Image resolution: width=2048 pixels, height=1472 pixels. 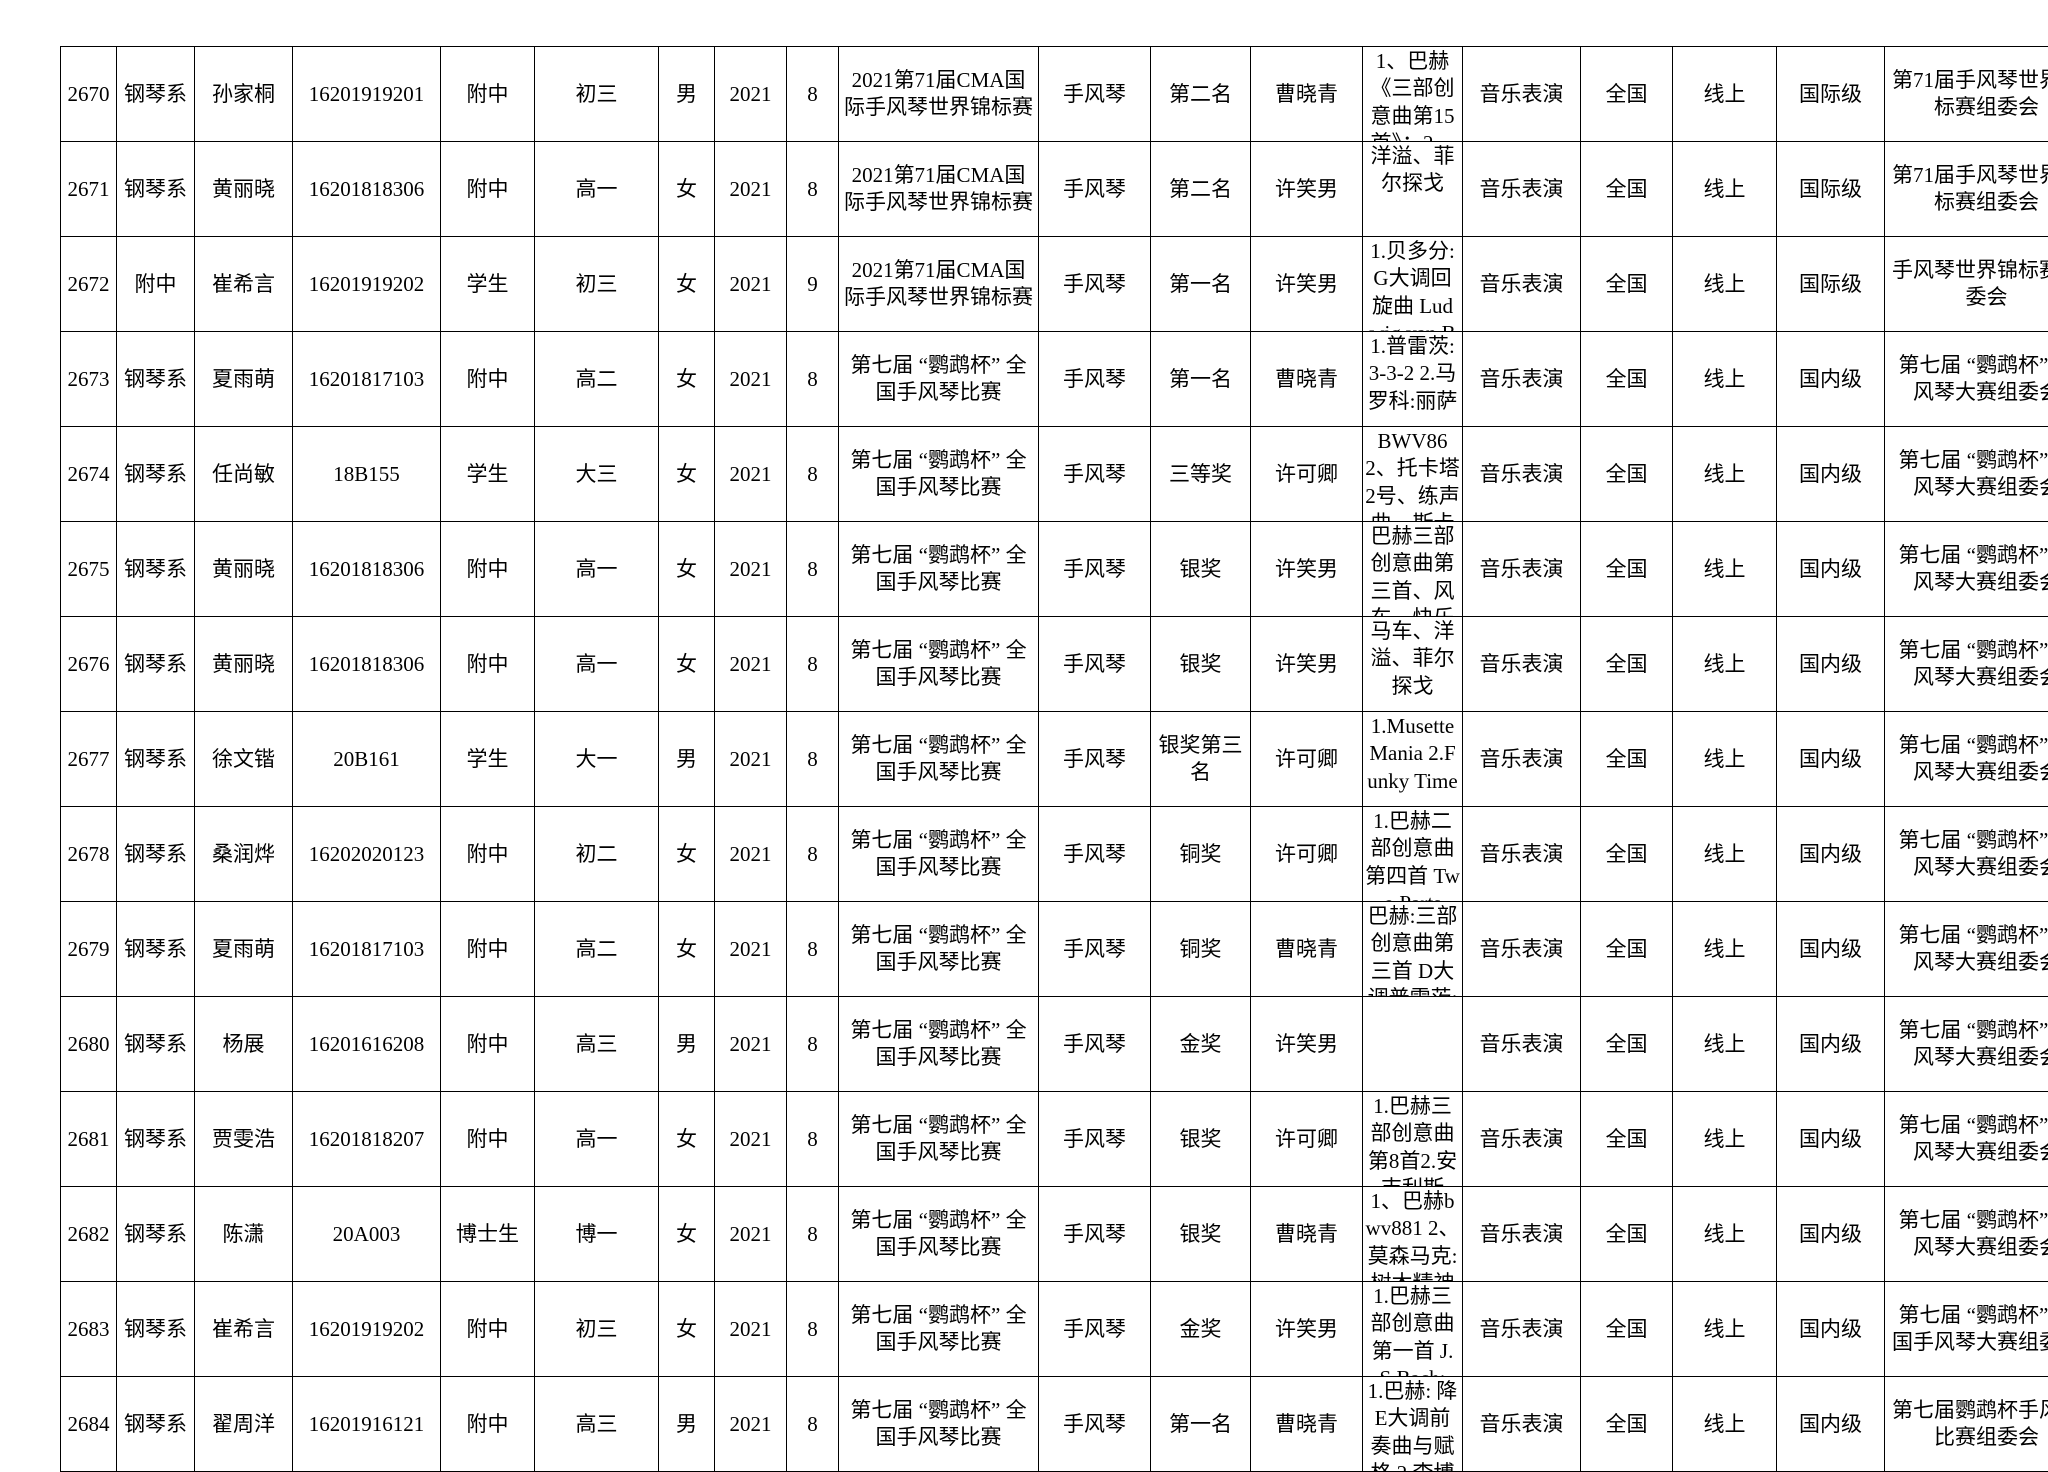 What do you see at coordinates (939, 284) in the screenshot?
I see `cell-contest-name: 2021第71届CMA国际手风琴世界锦标赛` at bounding box center [939, 284].